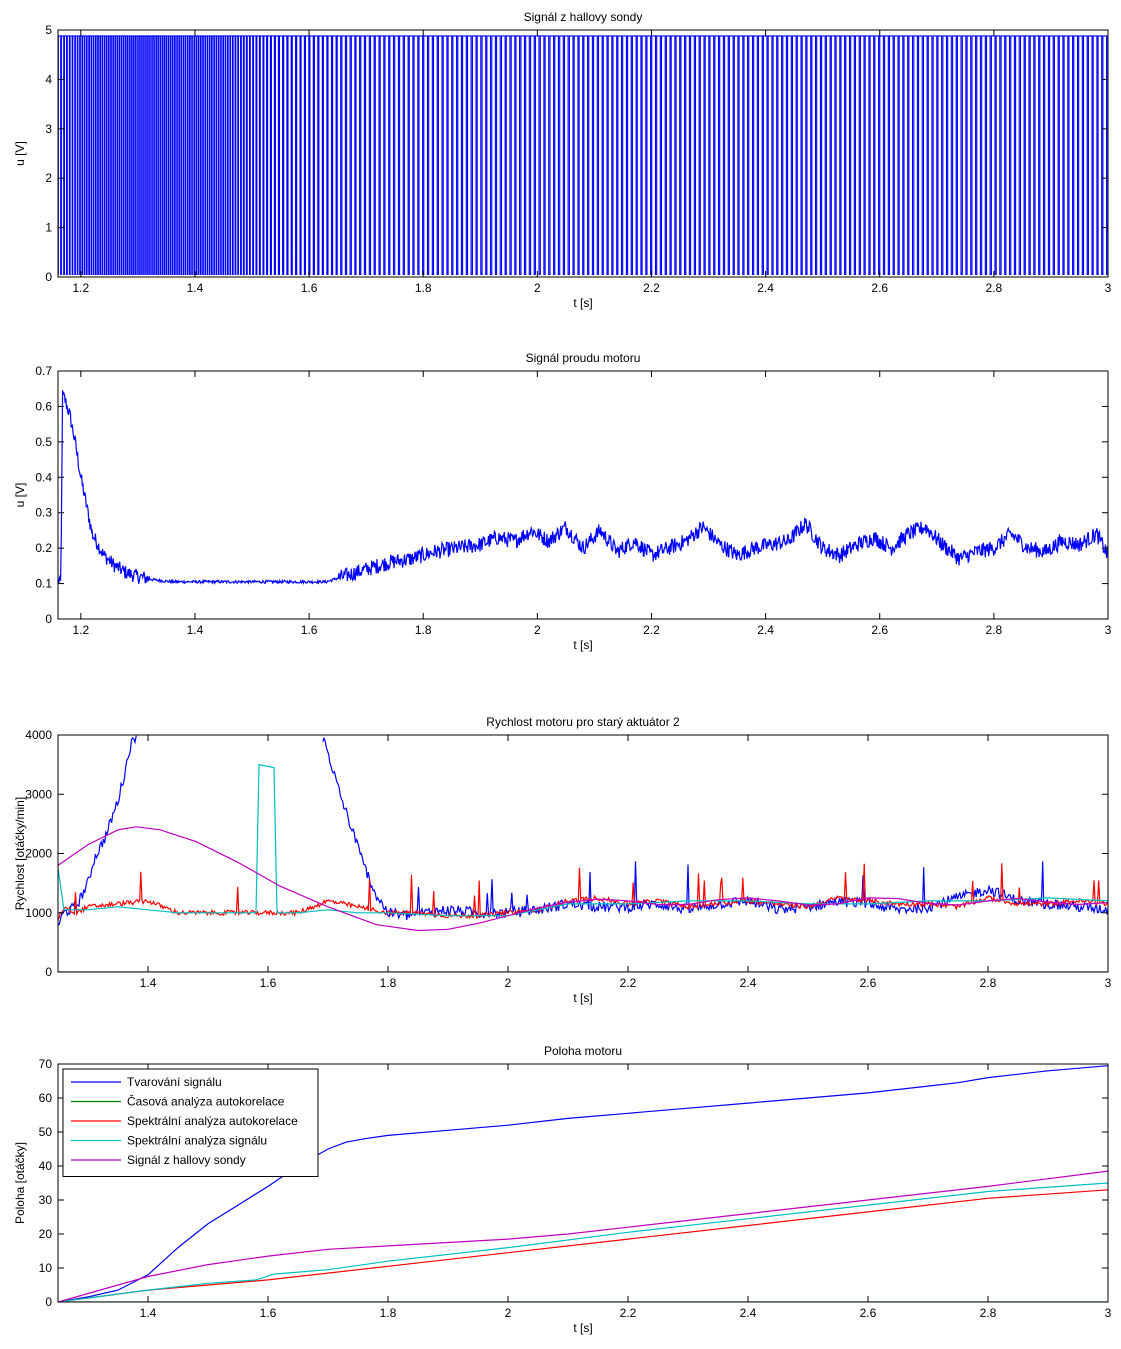 This screenshot has height=1349, width=1121. What do you see at coordinates (48, 178) in the screenshot?
I see `y-tick-label: 2` at bounding box center [48, 178].